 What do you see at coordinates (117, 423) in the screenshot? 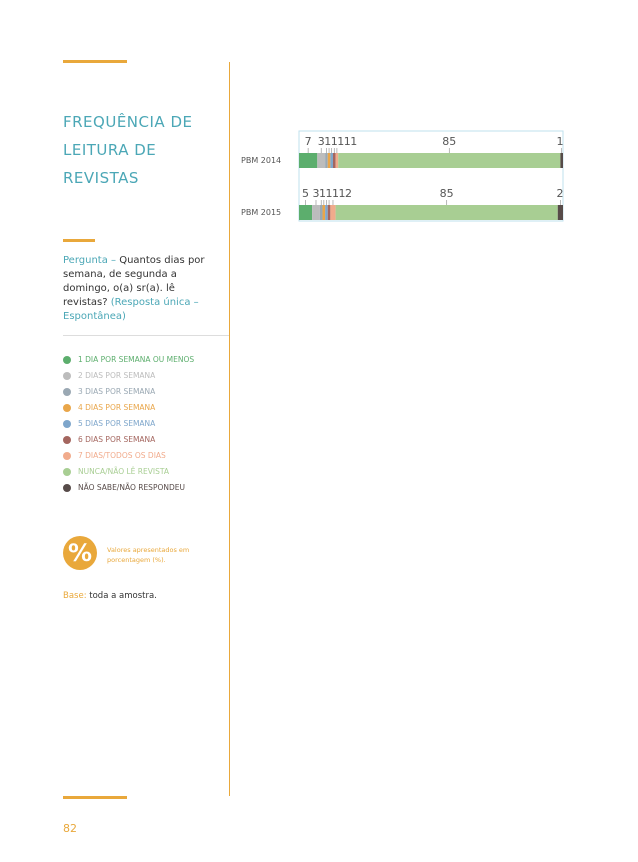
I see `legend-label: 5 DIAS POR SEMANA` at bounding box center [117, 423].